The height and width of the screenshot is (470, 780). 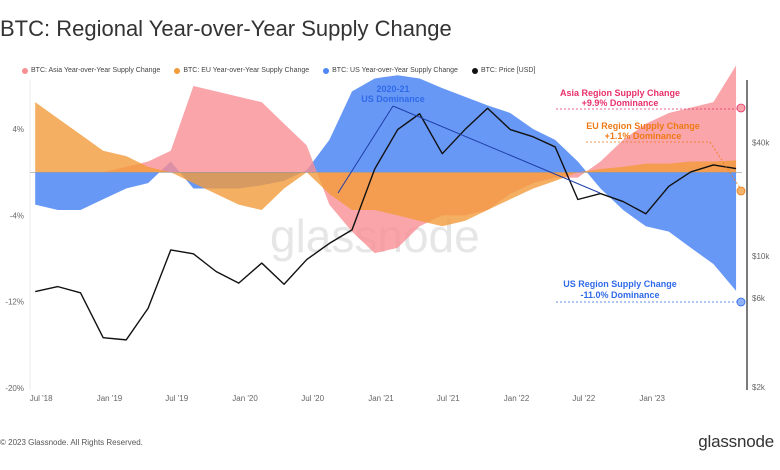 I want to click on legend-item-us: BTC: US Year-over-Year Supply Change, so click(x=390, y=70).